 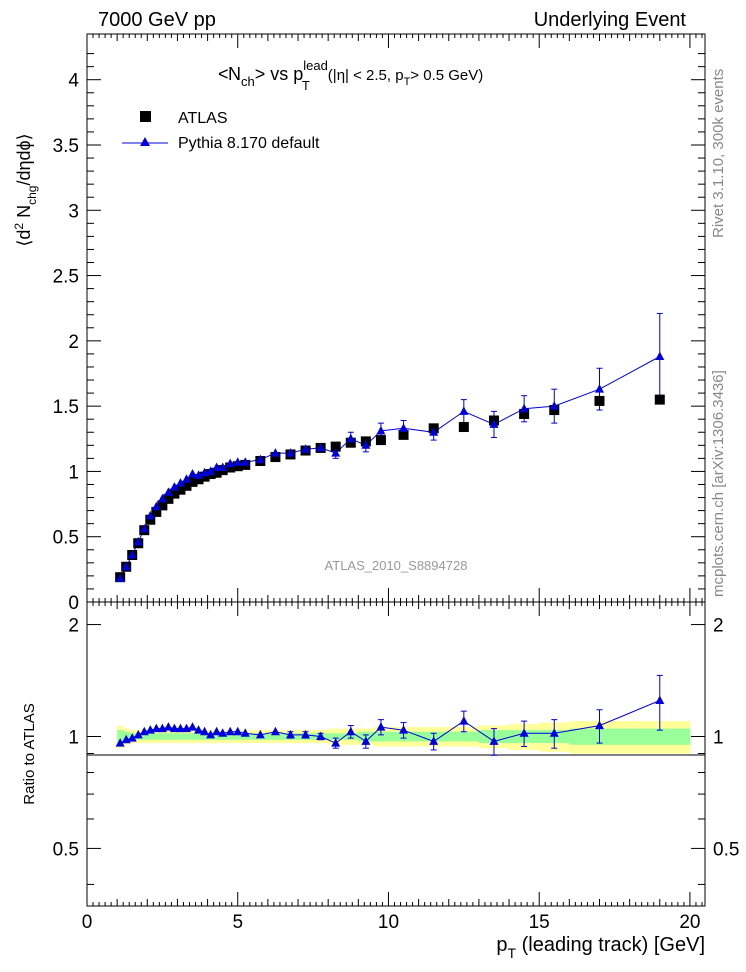 I want to click on title-n: N, so click(x=234, y=74).